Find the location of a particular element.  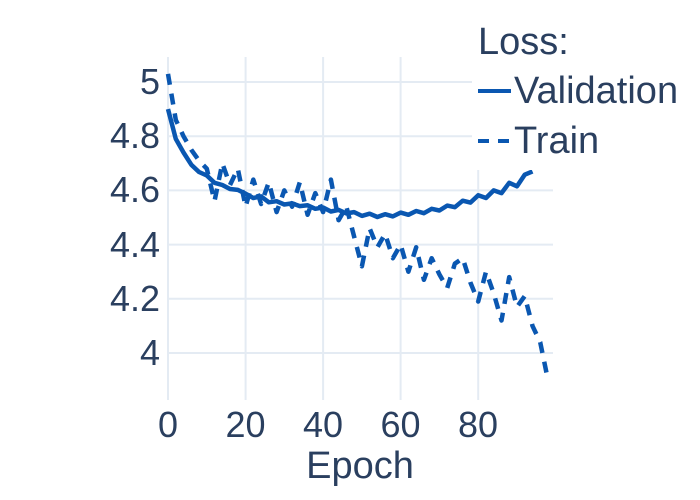

x-axis-title: Epoch is located at coordinates (360, 466).